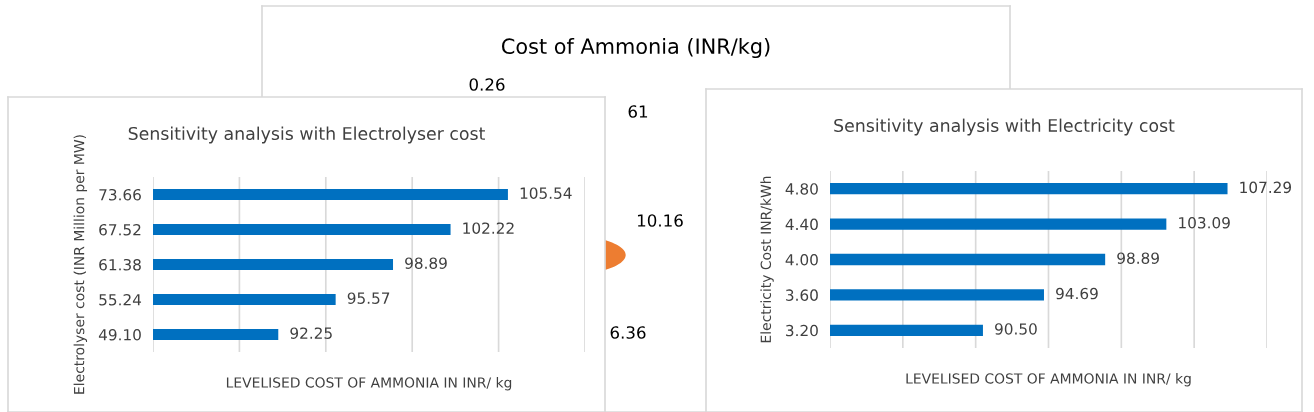 Image resolution: width=1314 pixels, height=412 pixels. I want to click on data-label: 94.69, so click(1077, 293).